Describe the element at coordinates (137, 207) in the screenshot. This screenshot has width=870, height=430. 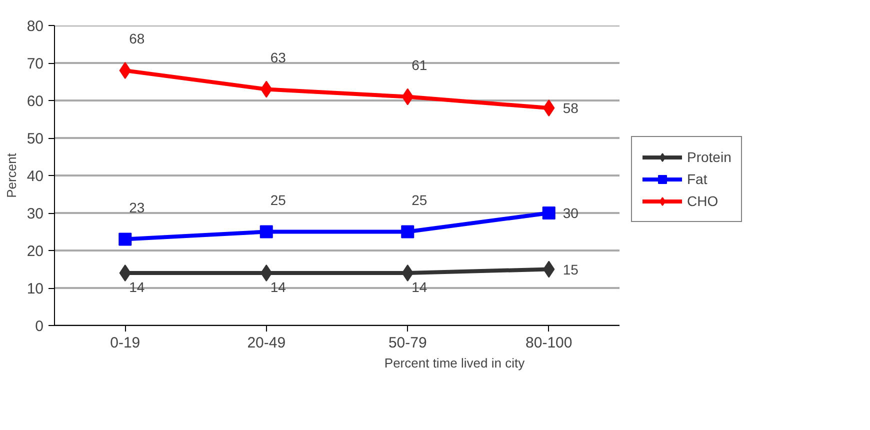
I see `data-label: 23` at that location.